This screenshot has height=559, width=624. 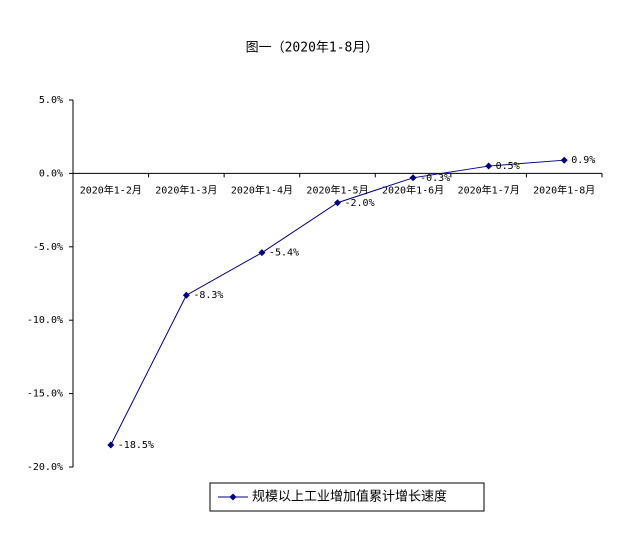 What do you see at coordinates (564, 189) in the screenshot?
I see `x-tick-label: 2020年1-8月` at bounding box center [564, 189].